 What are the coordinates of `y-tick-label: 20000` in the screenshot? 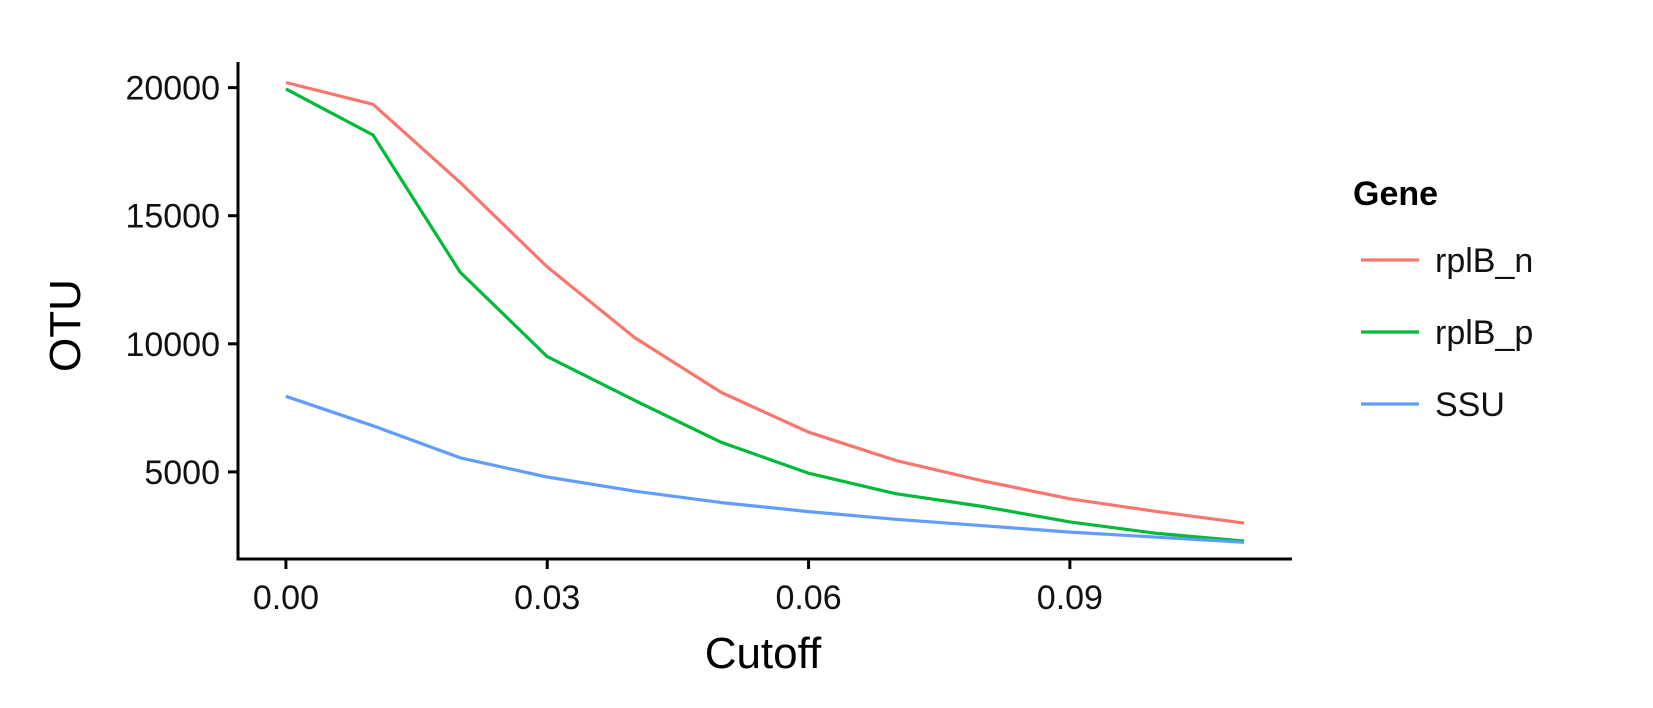 It's located at (172, 89).